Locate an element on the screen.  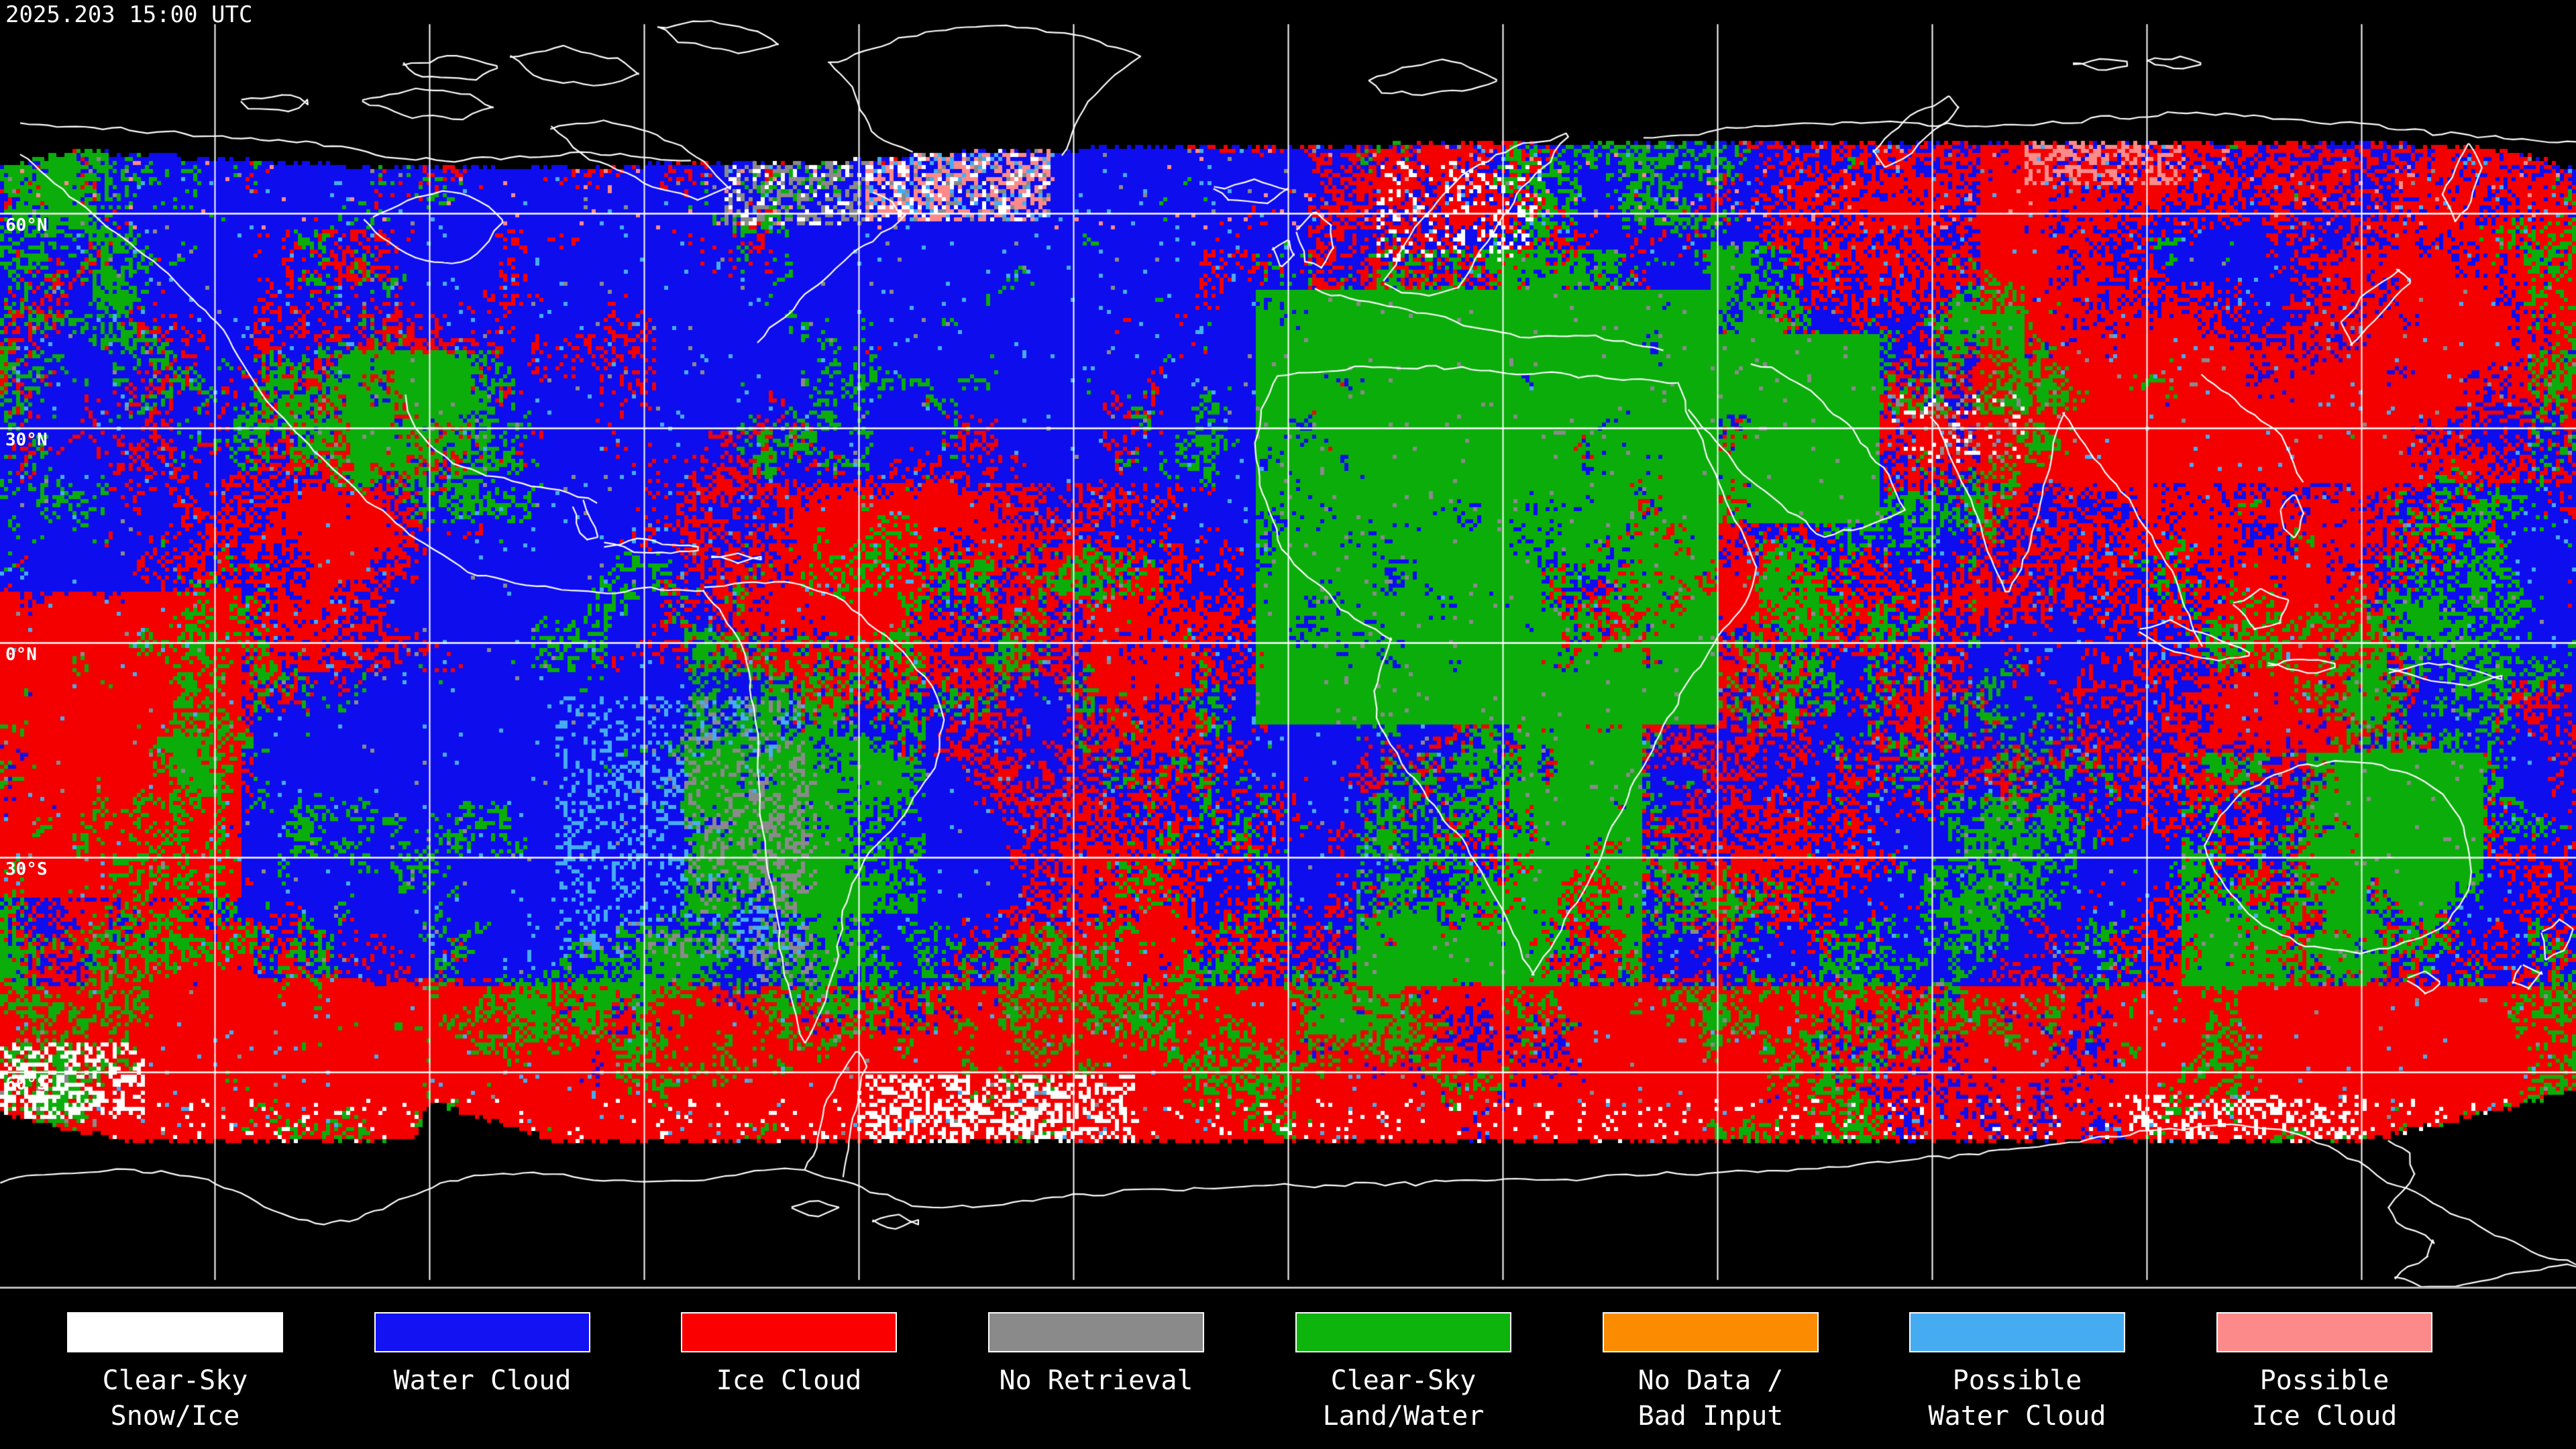
legend-item-possible-ice-cloud: Possible Ice Cloud is located at coordinates (2324, 1373).